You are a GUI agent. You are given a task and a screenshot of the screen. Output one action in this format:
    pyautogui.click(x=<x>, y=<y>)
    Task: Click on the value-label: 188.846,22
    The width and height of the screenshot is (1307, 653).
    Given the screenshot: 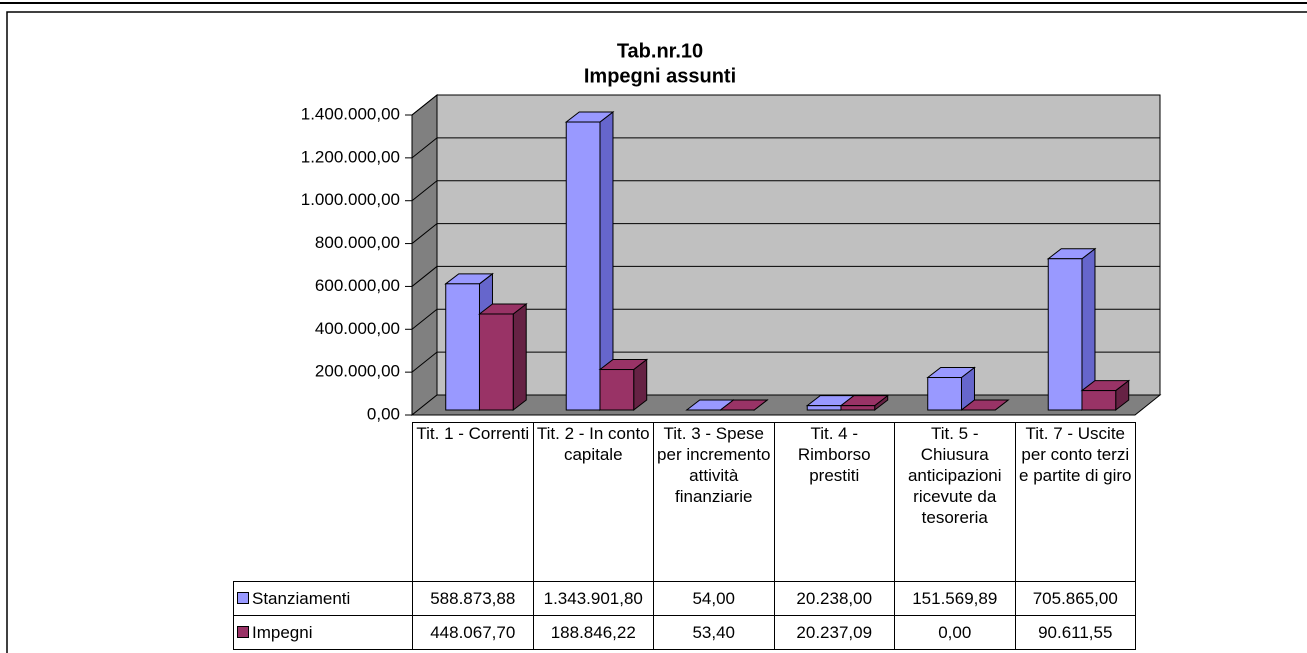 What is the action you would take?
    pyautogui.click(x=593, y=632)
    